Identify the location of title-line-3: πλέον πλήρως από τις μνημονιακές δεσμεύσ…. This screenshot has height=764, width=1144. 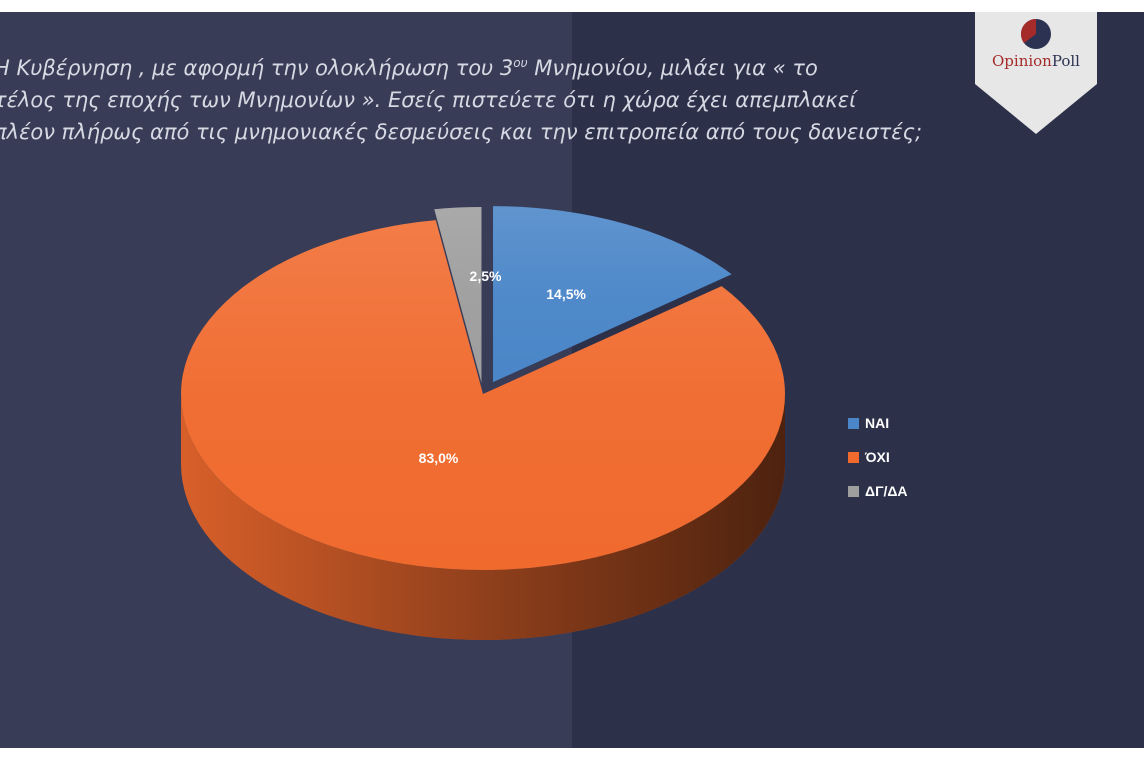
(461, 132).